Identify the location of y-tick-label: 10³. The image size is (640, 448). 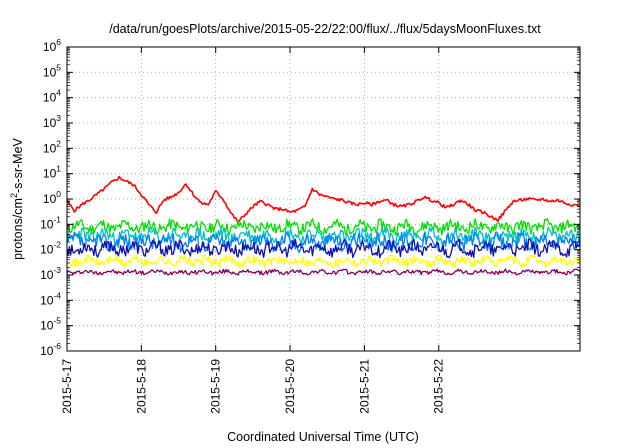
(52, 121).